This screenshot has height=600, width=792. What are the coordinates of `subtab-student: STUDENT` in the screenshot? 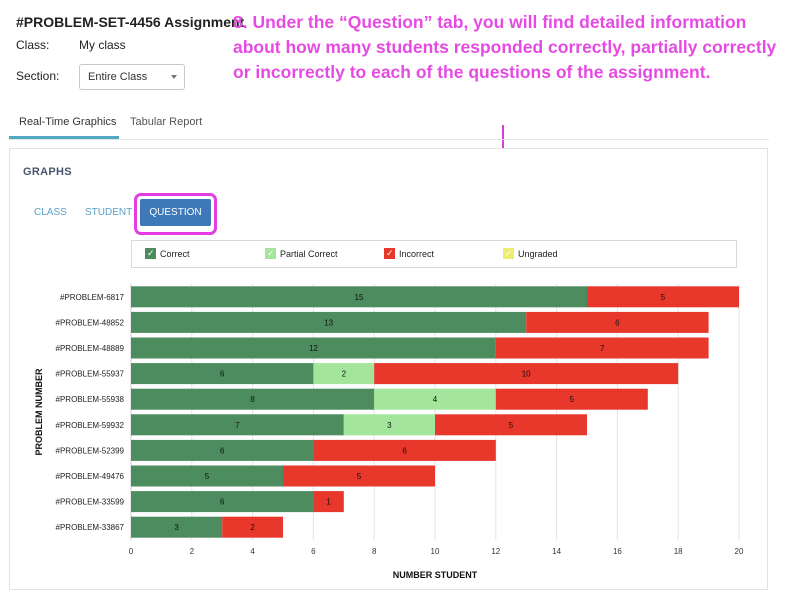 It's located at (109, 212).